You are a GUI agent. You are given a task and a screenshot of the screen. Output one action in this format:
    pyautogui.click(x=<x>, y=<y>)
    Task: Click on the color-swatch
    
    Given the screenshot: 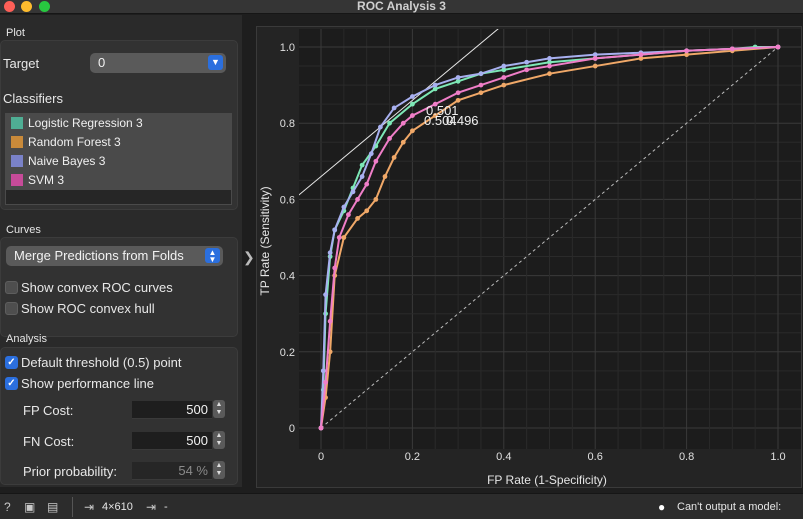 What is the action you would take?
    pyautogui.click(x=17, y=161)
    